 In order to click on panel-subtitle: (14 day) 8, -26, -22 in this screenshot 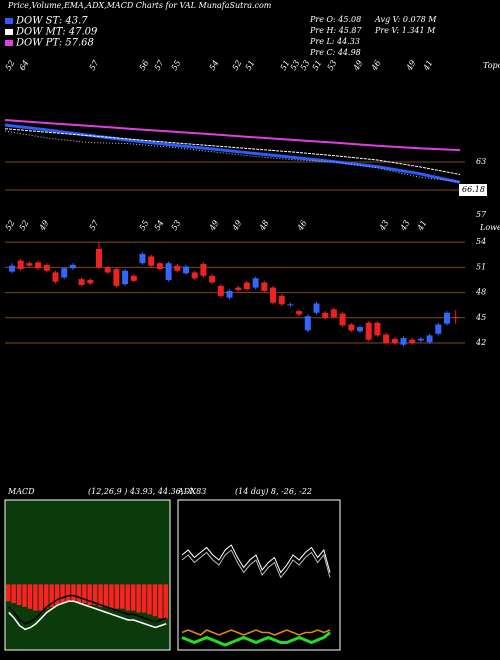, I will do `click(273, 491)`.